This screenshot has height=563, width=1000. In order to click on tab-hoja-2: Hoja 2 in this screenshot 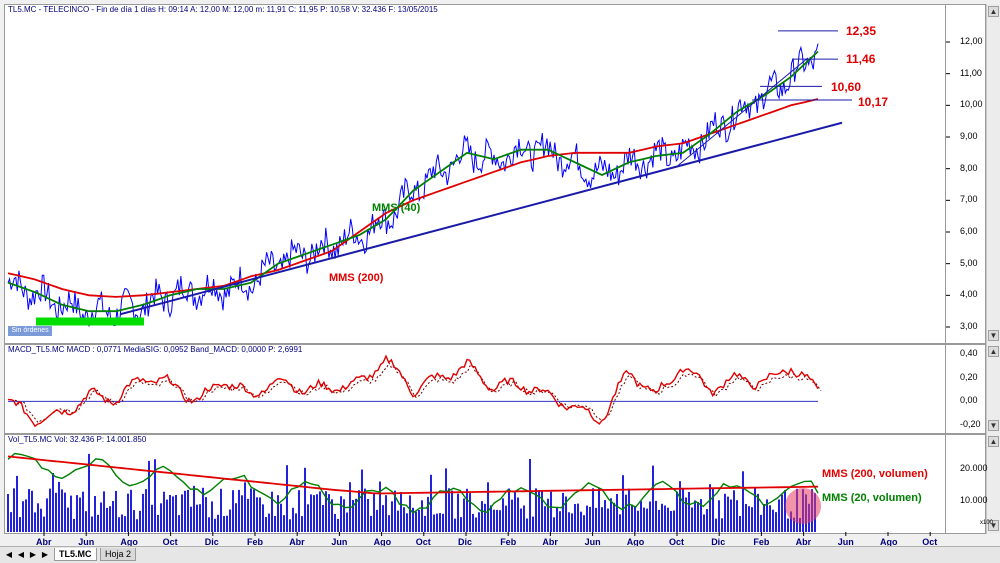, I will do `click(118, 554)`.